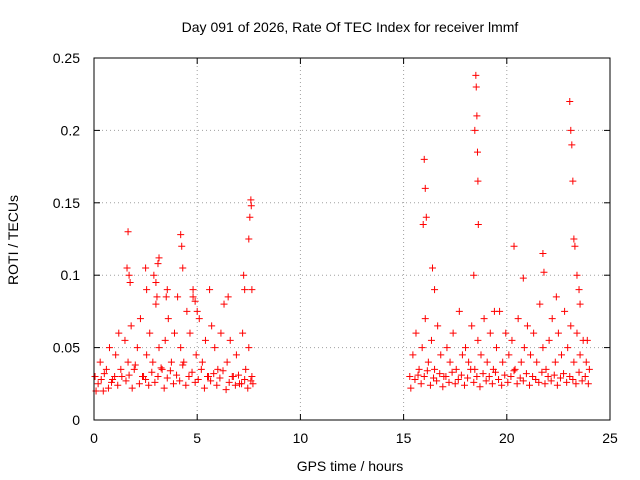 Image resolution: width=640 pixels, height=480 pixels. I want to click on y-tick-label: 0, so click(76, 420).